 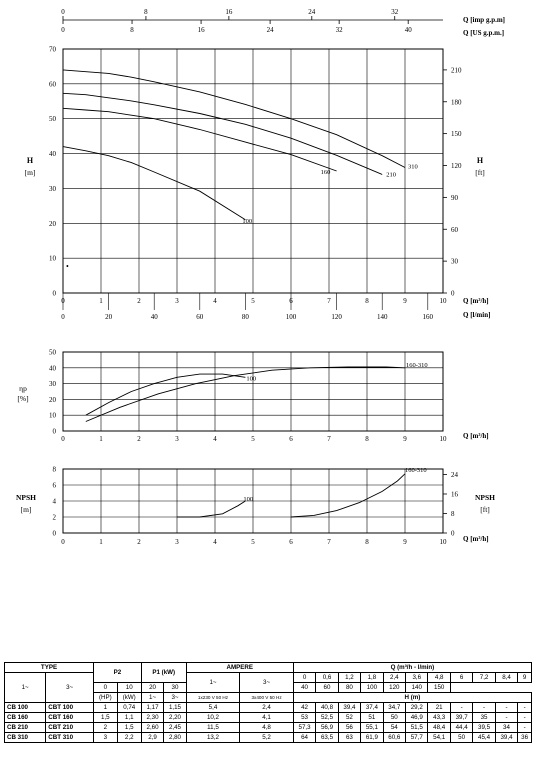 What do you see at coordinates (152, 737) in the screenshot?
I see `p1-1ph-cell: 2,9` at bounding box center [152, 737].